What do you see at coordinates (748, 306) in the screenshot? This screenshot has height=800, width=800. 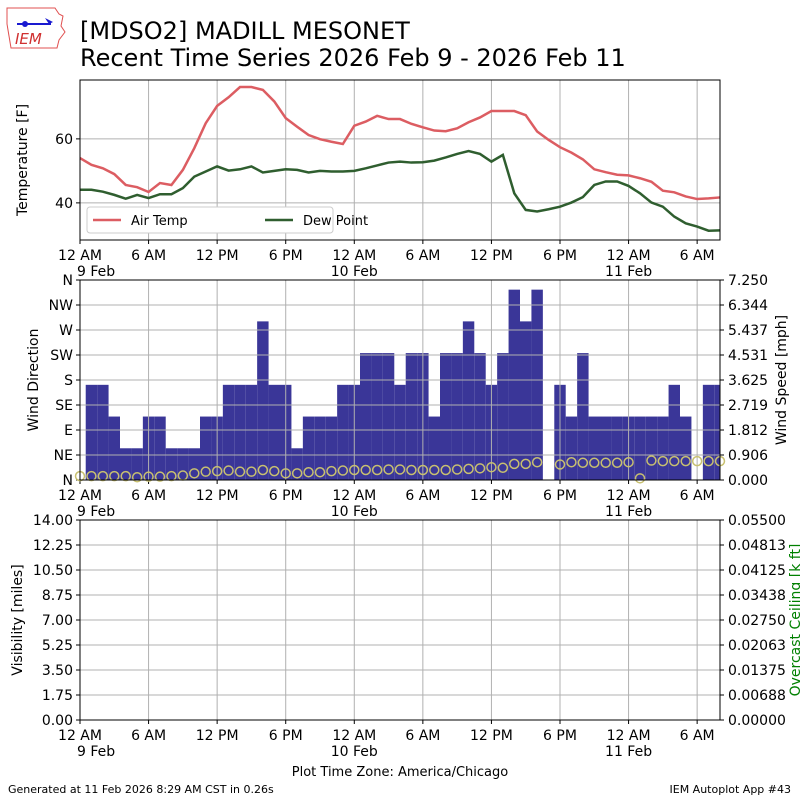 I see `y2-tick-label: 6.344` at bounding box center [748, 306].